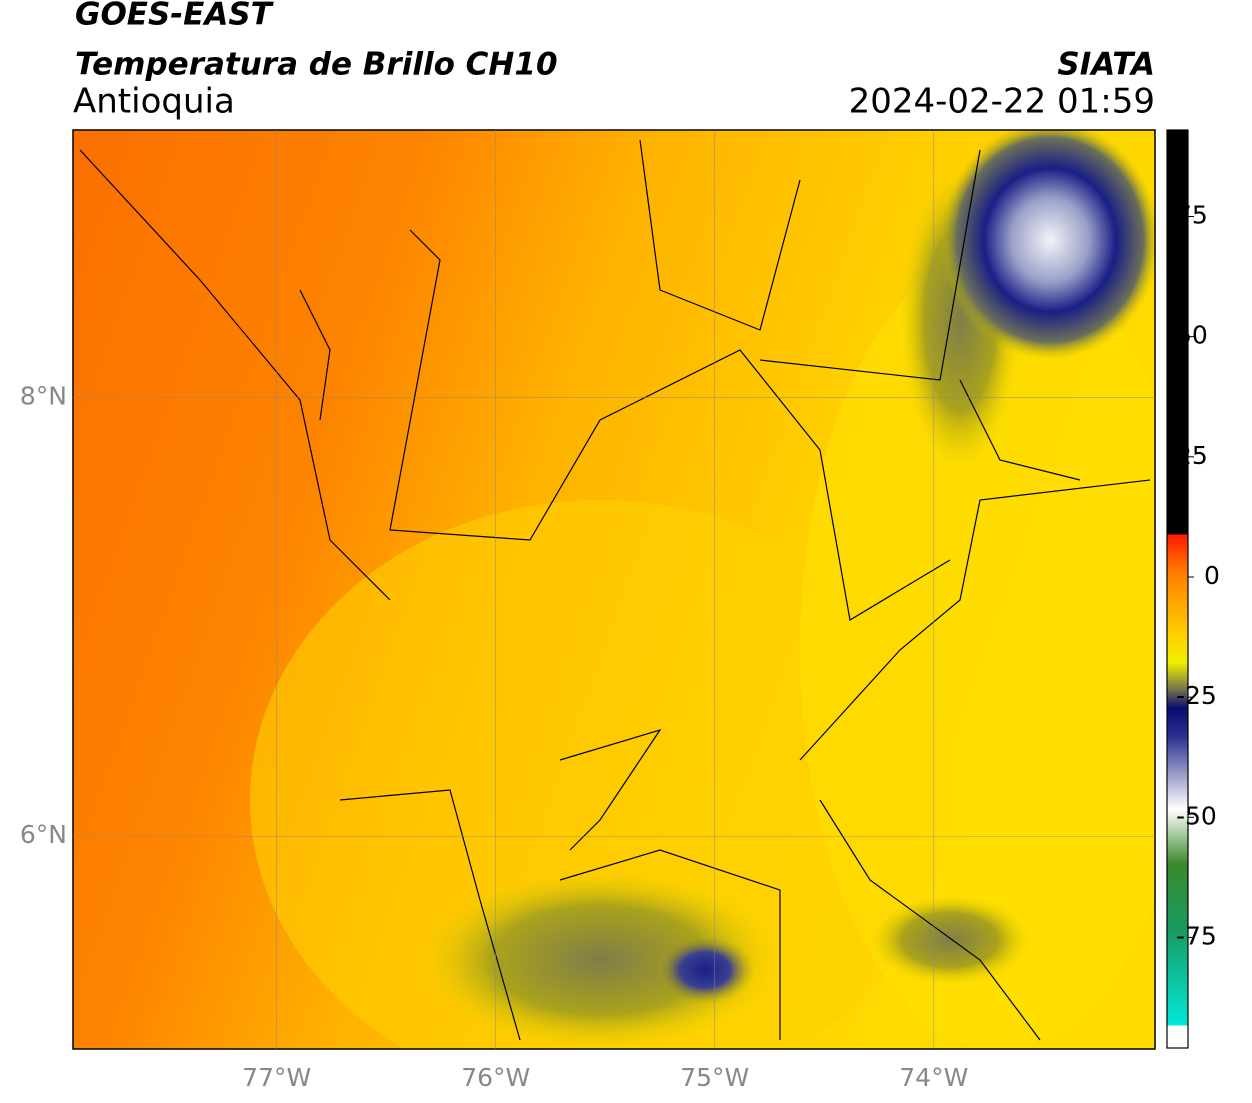  I want to click on colorbar-tick-label: 25, so click(1192, 455).